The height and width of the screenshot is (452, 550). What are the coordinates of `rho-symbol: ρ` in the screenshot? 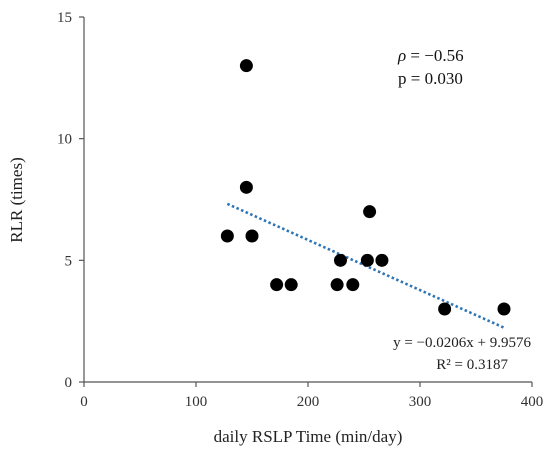 It's located at (401, 55).